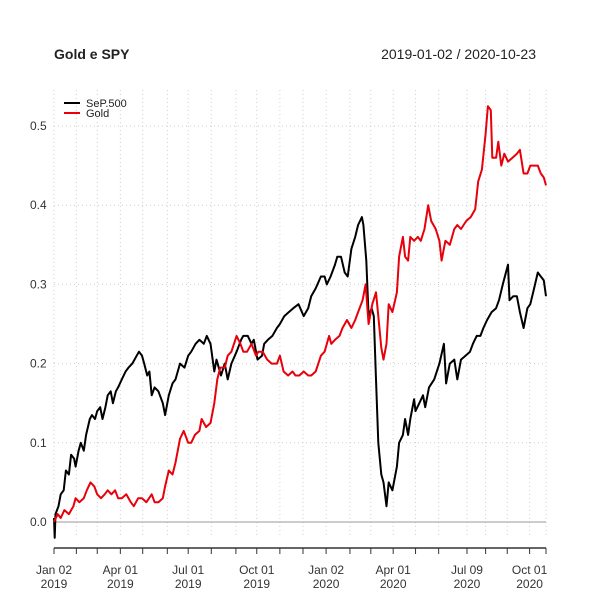 The height and width of the screenshot is (600, 600). I want to click on legend: SeP.500 Gold, so click(95, 109).